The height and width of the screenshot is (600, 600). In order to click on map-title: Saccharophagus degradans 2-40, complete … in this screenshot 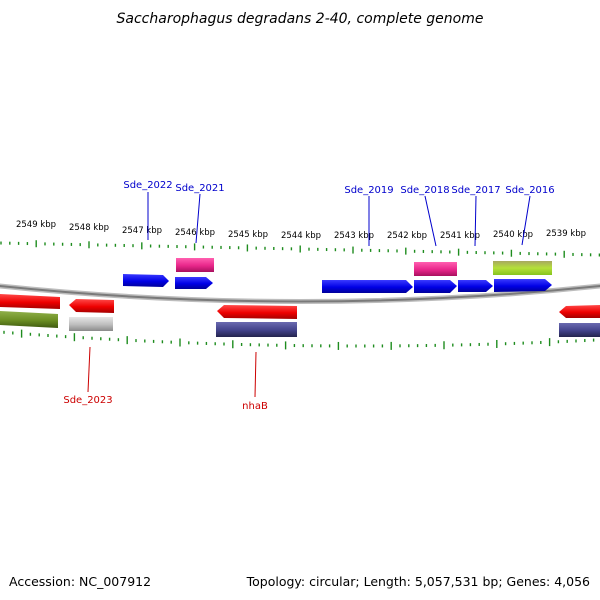, I will do `click(300, 19)`.